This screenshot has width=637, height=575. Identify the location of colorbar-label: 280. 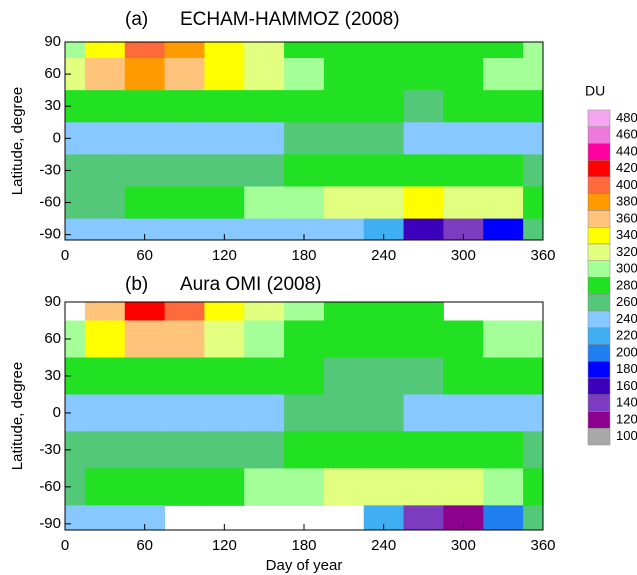
(626, 284).